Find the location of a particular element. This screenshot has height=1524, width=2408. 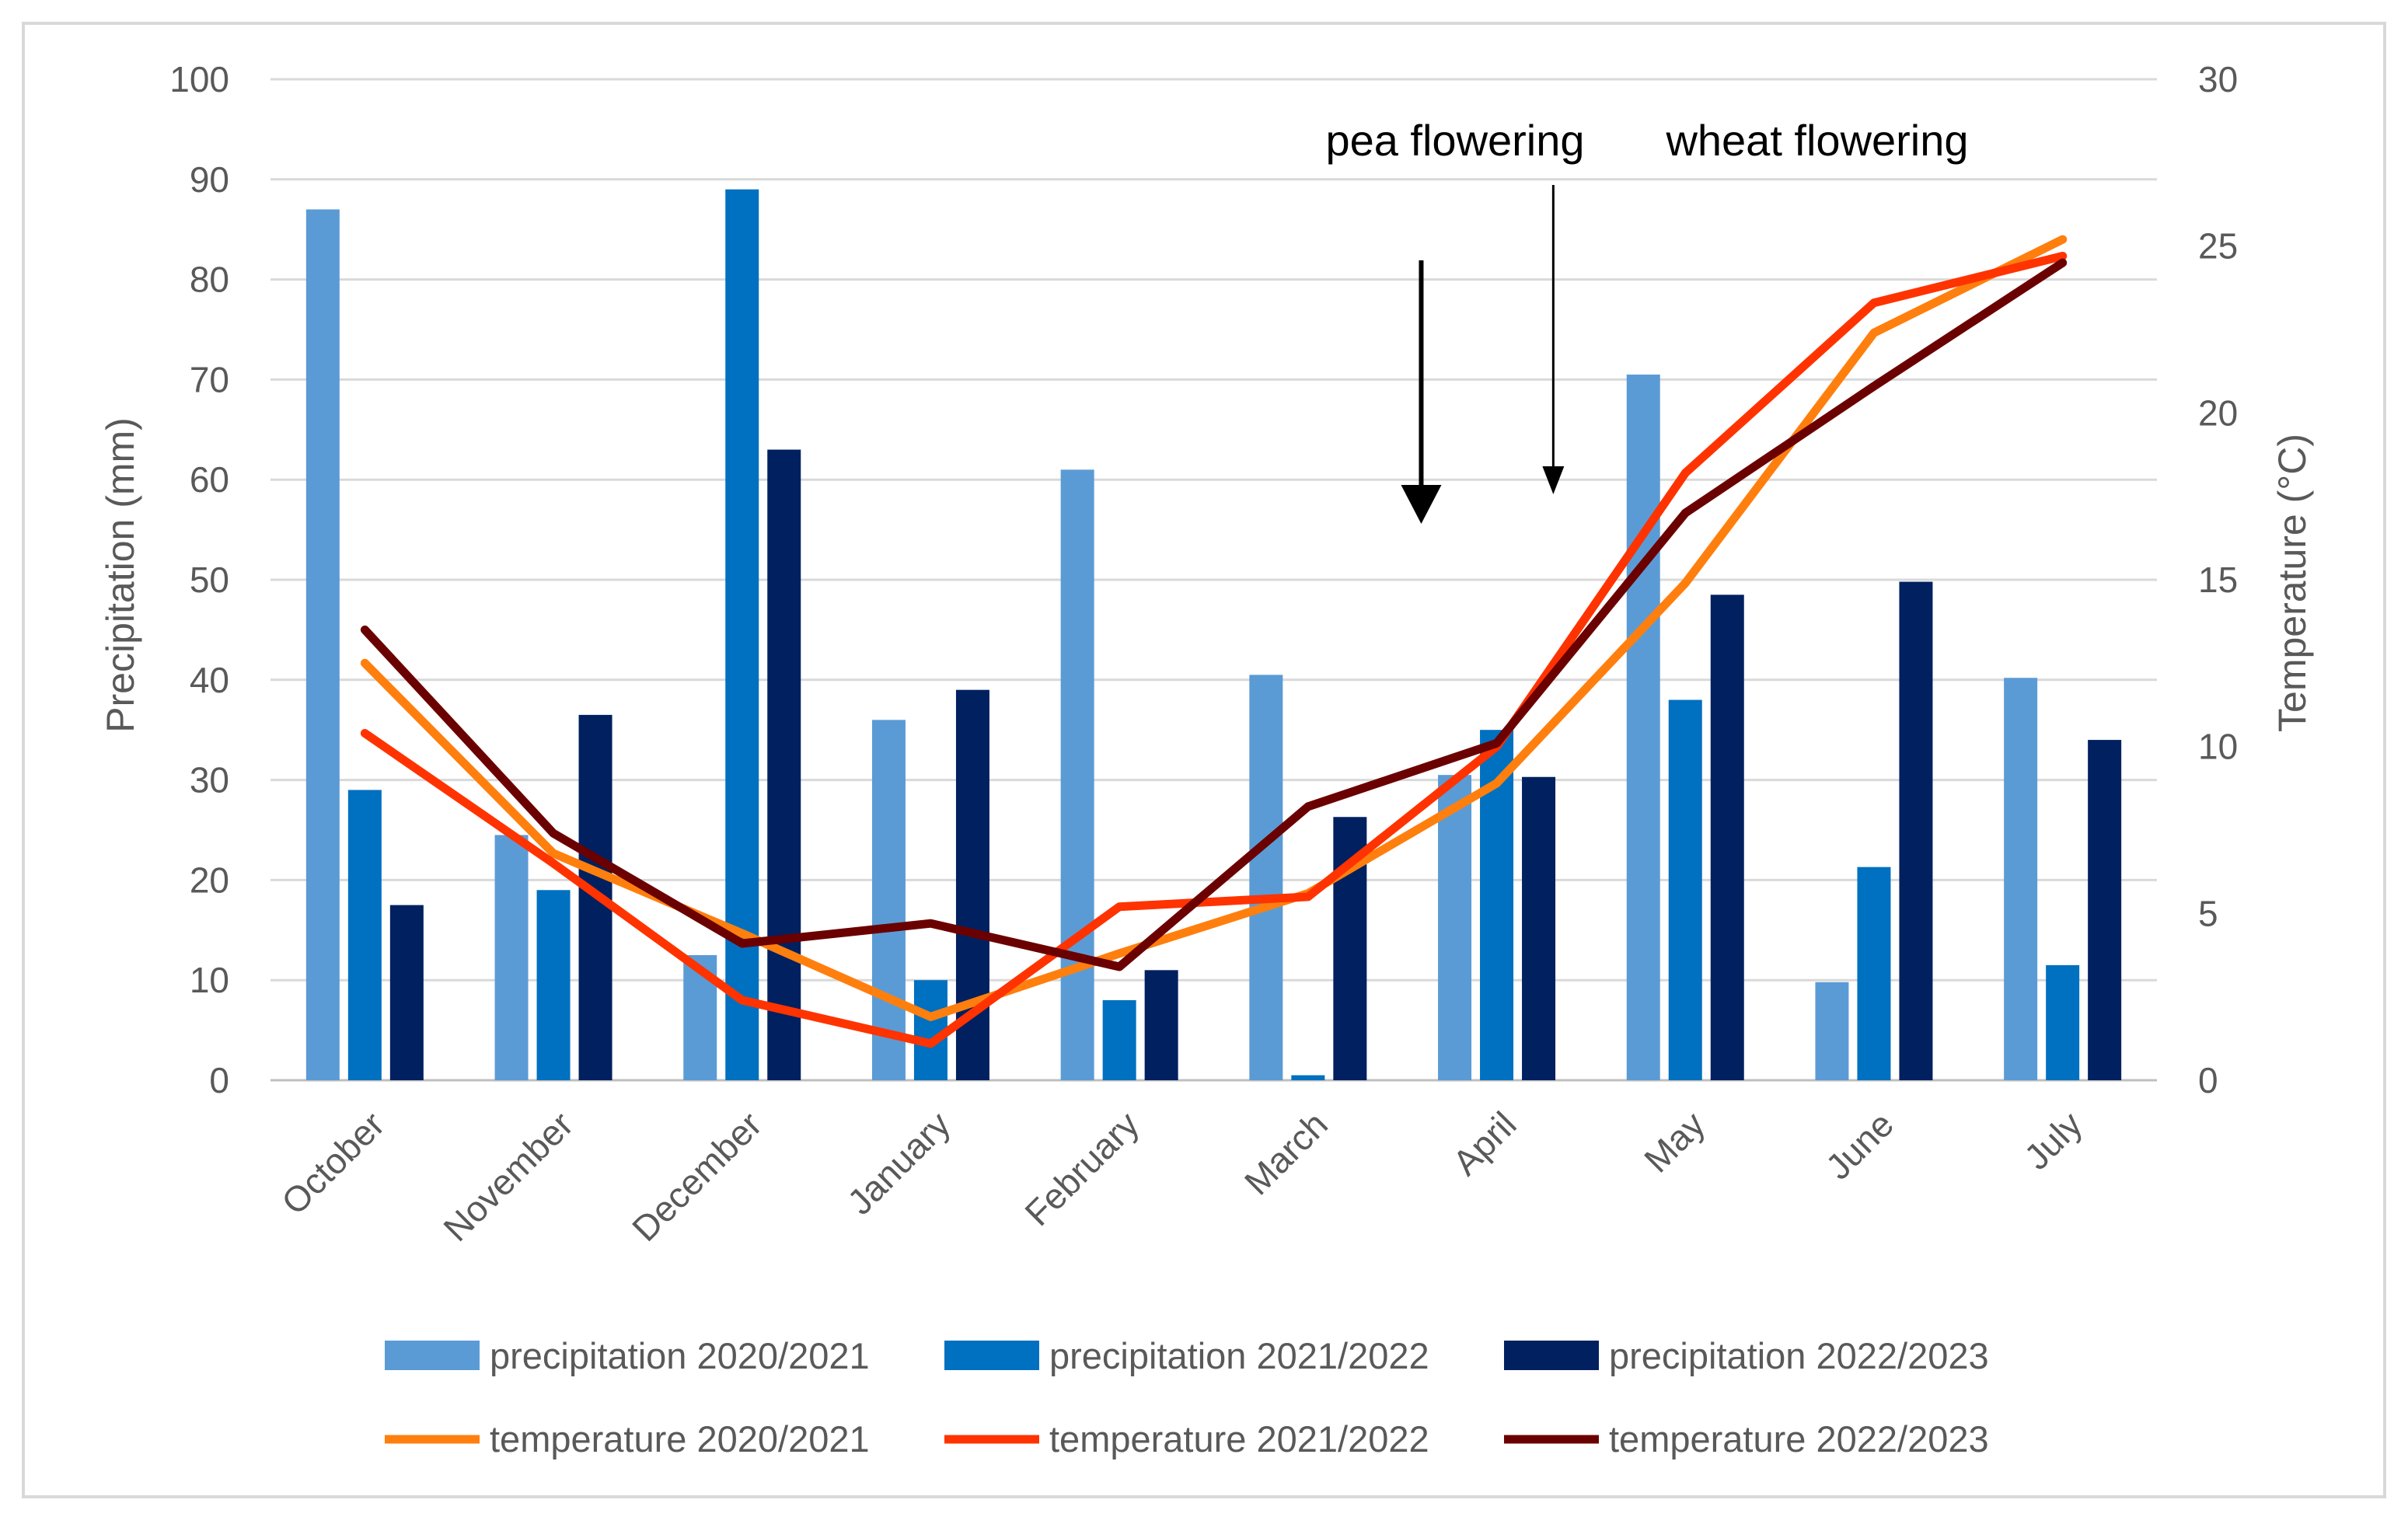

bar-may-s3 is located at coordinates (1727, 838).